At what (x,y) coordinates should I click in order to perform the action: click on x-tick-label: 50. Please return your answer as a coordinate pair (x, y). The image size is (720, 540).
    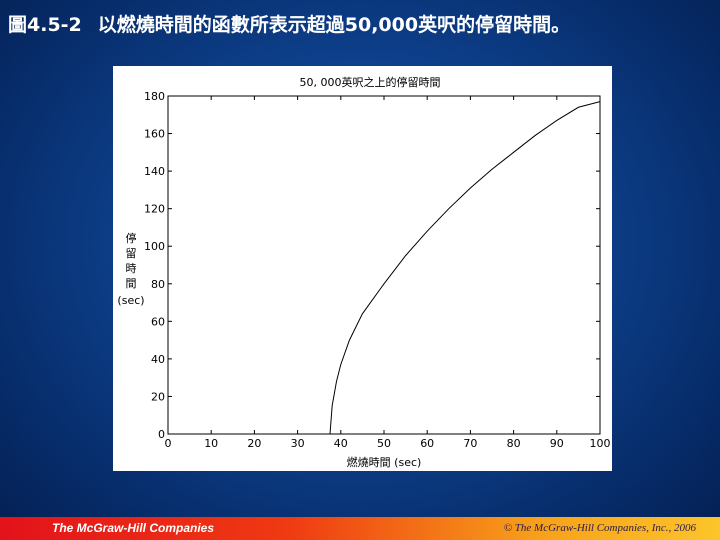
    Looking at the image, I should click on (384, 443).